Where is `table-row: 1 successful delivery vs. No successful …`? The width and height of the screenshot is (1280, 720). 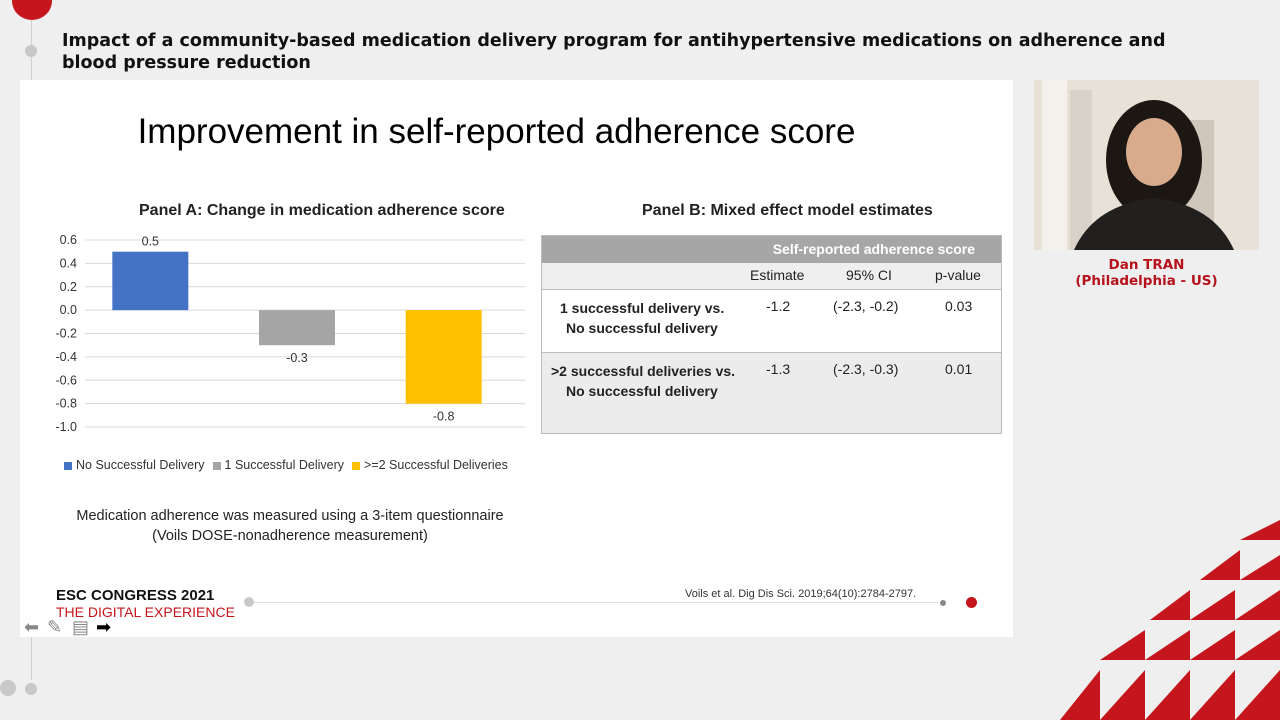 table-row: 1 successful delivery vs. No successful … is located at coordinates (771, 321).